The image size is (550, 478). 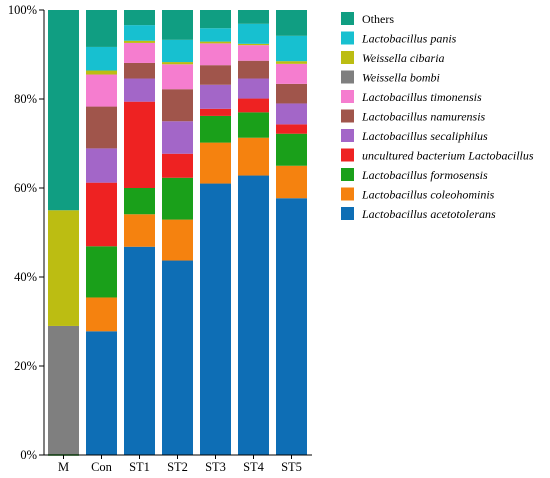 What do you see at coordinates (428, 195) in the screenshot?
I see `legend-label-lactobacillus-coleohominis: Lactobacillus coleohominis` at bounding box center [428, 195].